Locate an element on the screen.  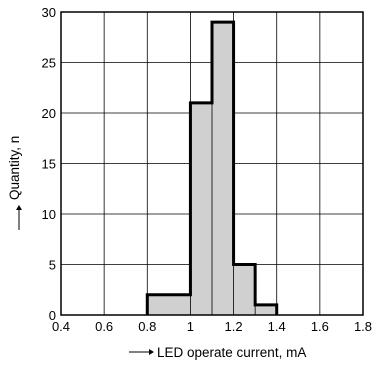
x-axis-label-group: LED operate current, mA is located at coordinates (217, 352).